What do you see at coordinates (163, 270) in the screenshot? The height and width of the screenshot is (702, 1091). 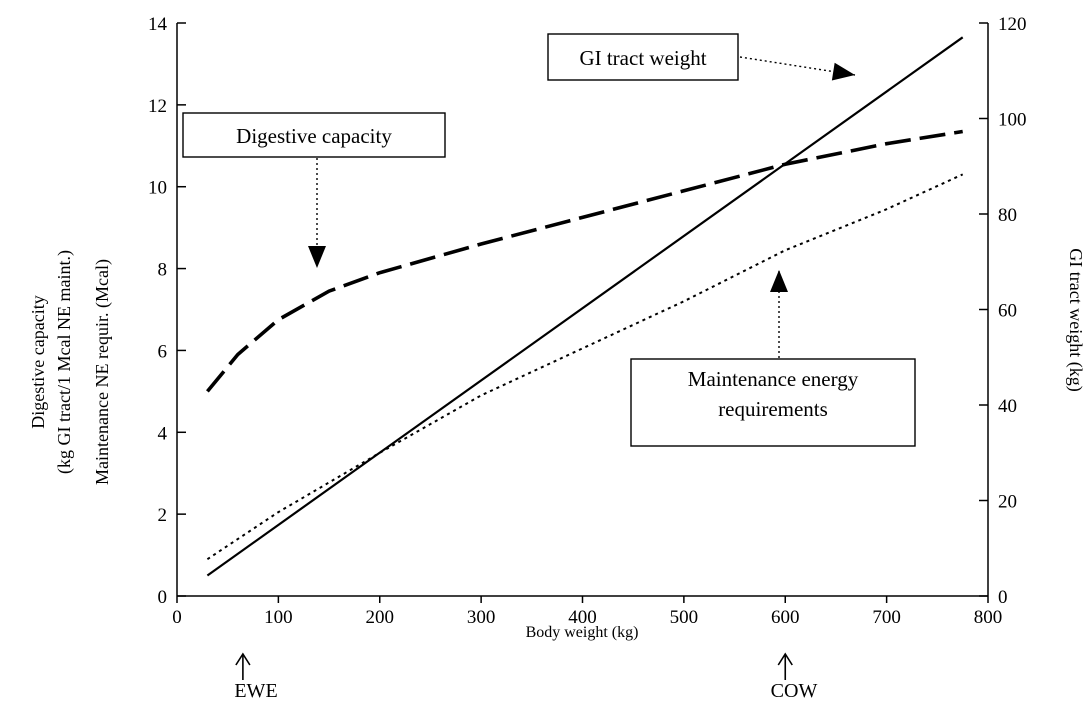 I see `y-tick-label-left: 8` at bounding box center [163, 270].